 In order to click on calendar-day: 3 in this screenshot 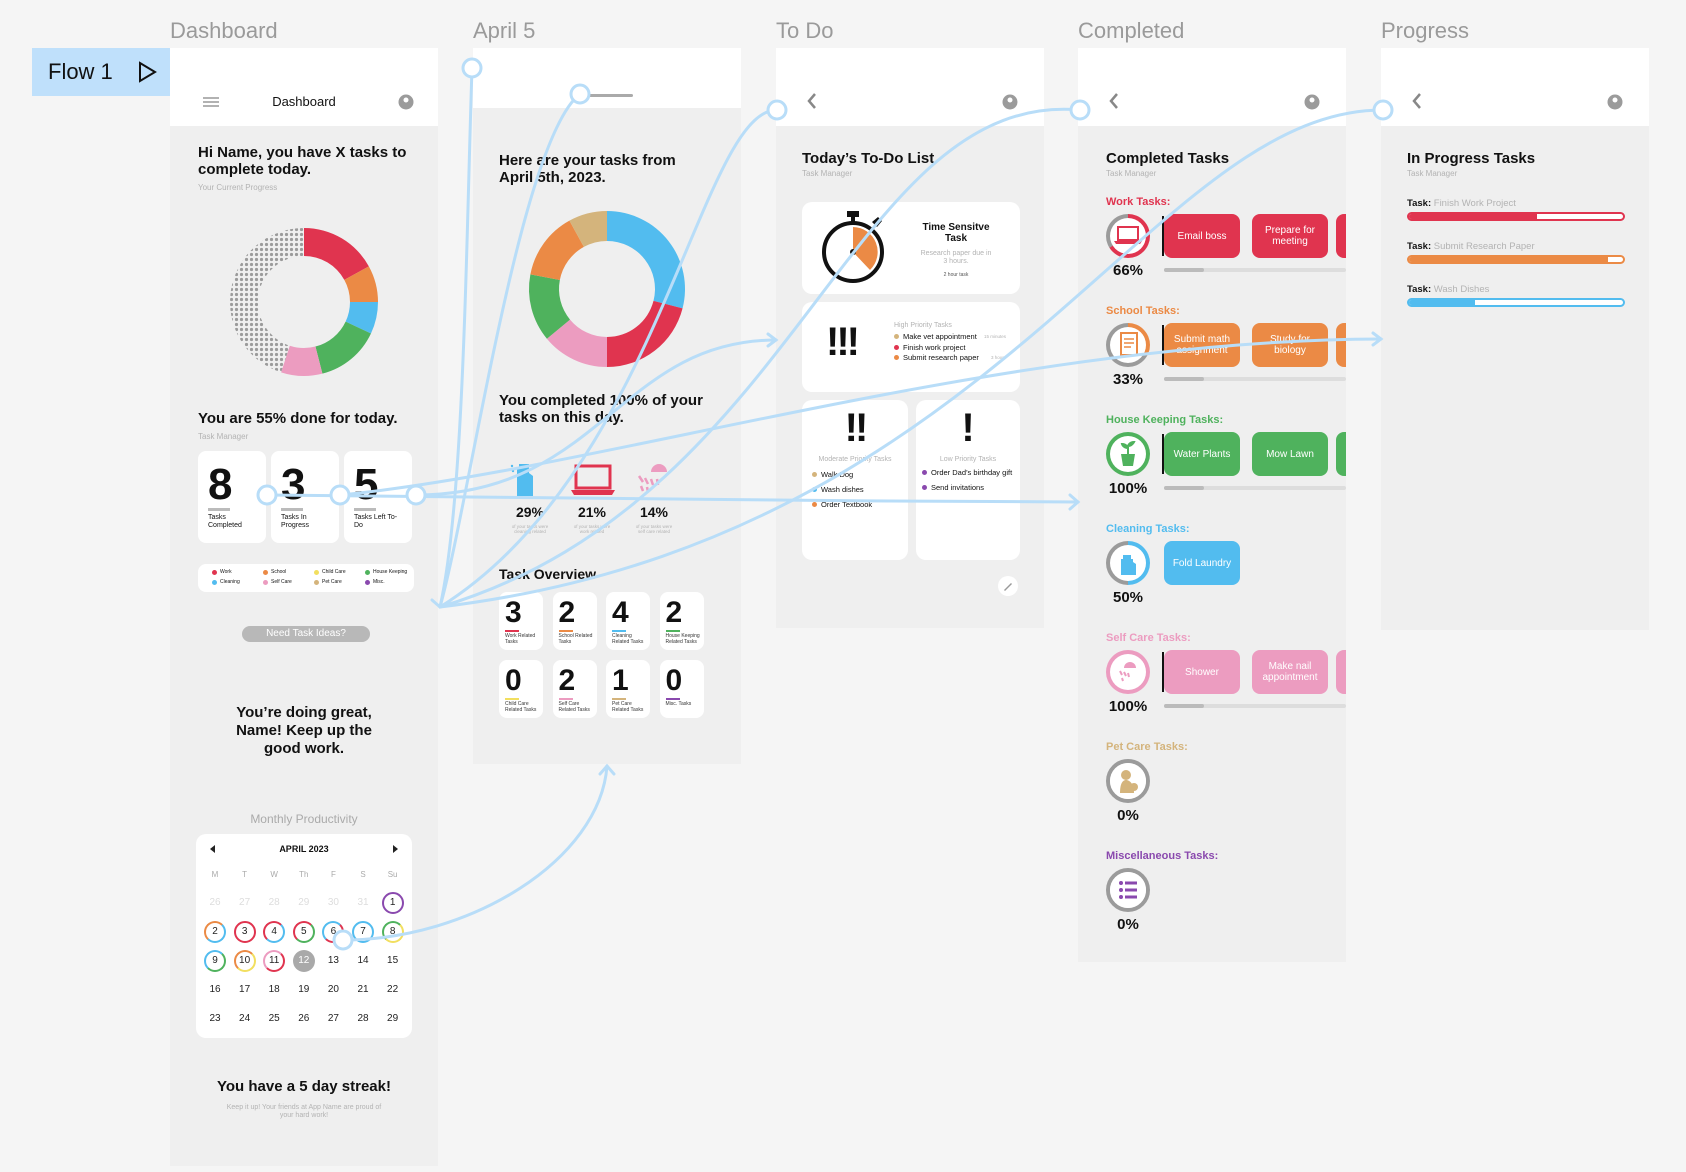, I will do `click(244, 932)`.